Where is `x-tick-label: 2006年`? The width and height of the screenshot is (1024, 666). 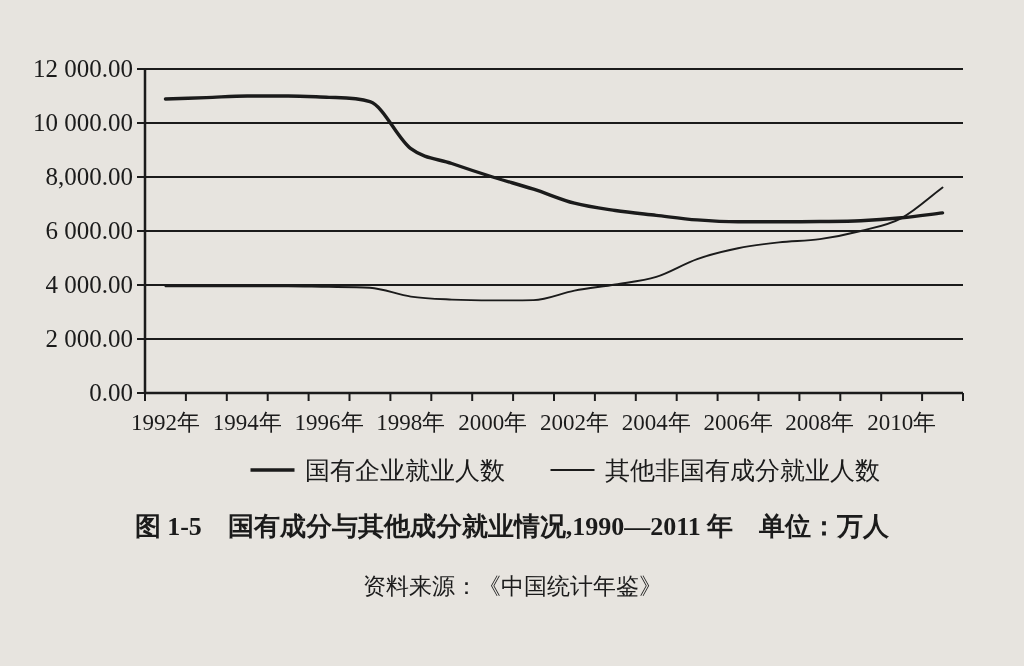
x-tick-label: 2006年 is located at coordinates (738, 422).